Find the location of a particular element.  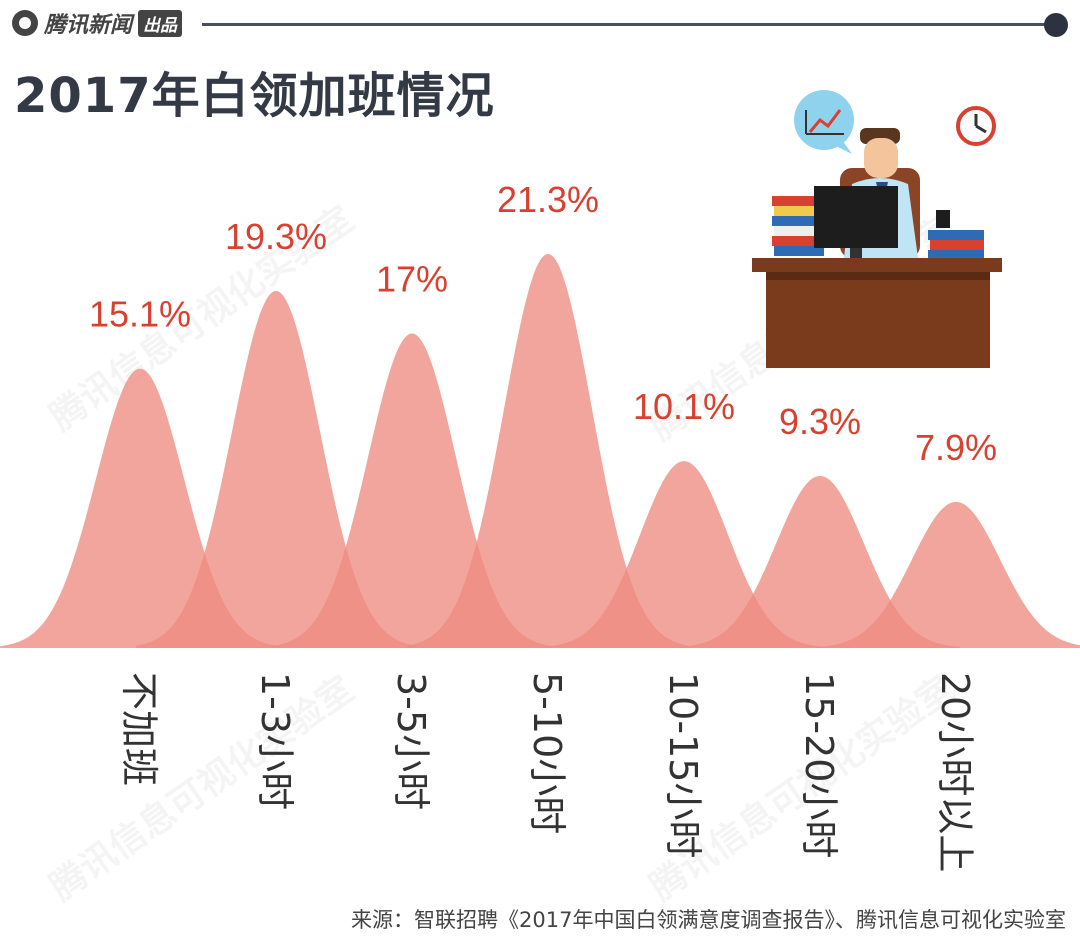

brand: 腾讯新闻 出品 is located at coordinates (97, 23).